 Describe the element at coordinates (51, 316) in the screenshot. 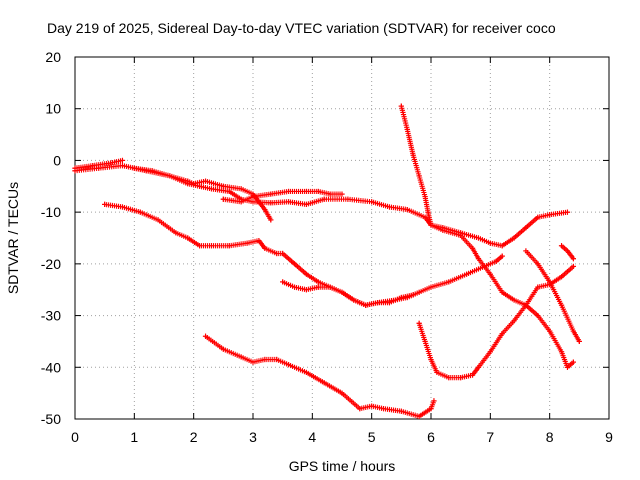

I see `y-tick-label: -30` at that location.